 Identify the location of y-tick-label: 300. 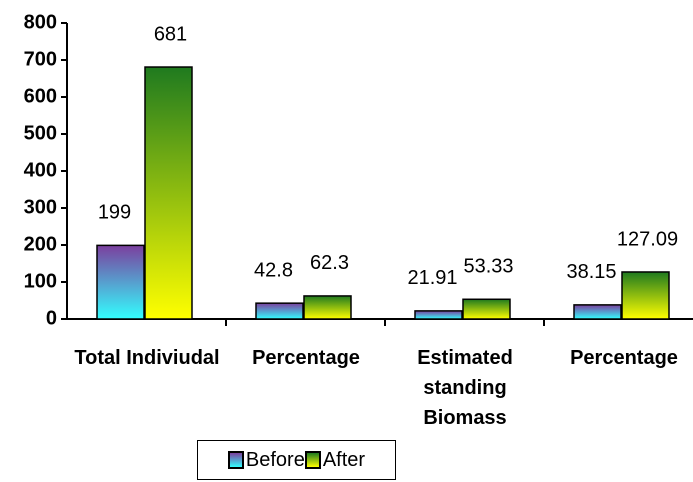
(40, 207).